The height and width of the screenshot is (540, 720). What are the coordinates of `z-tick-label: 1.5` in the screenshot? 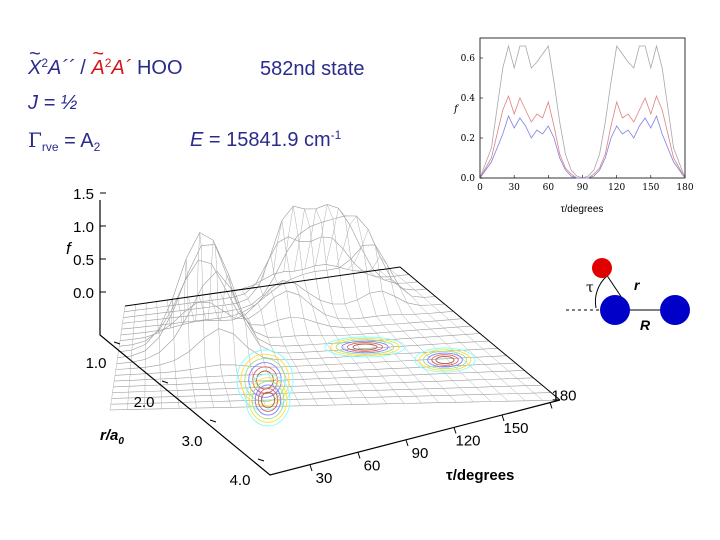 It's located at (83, 194).